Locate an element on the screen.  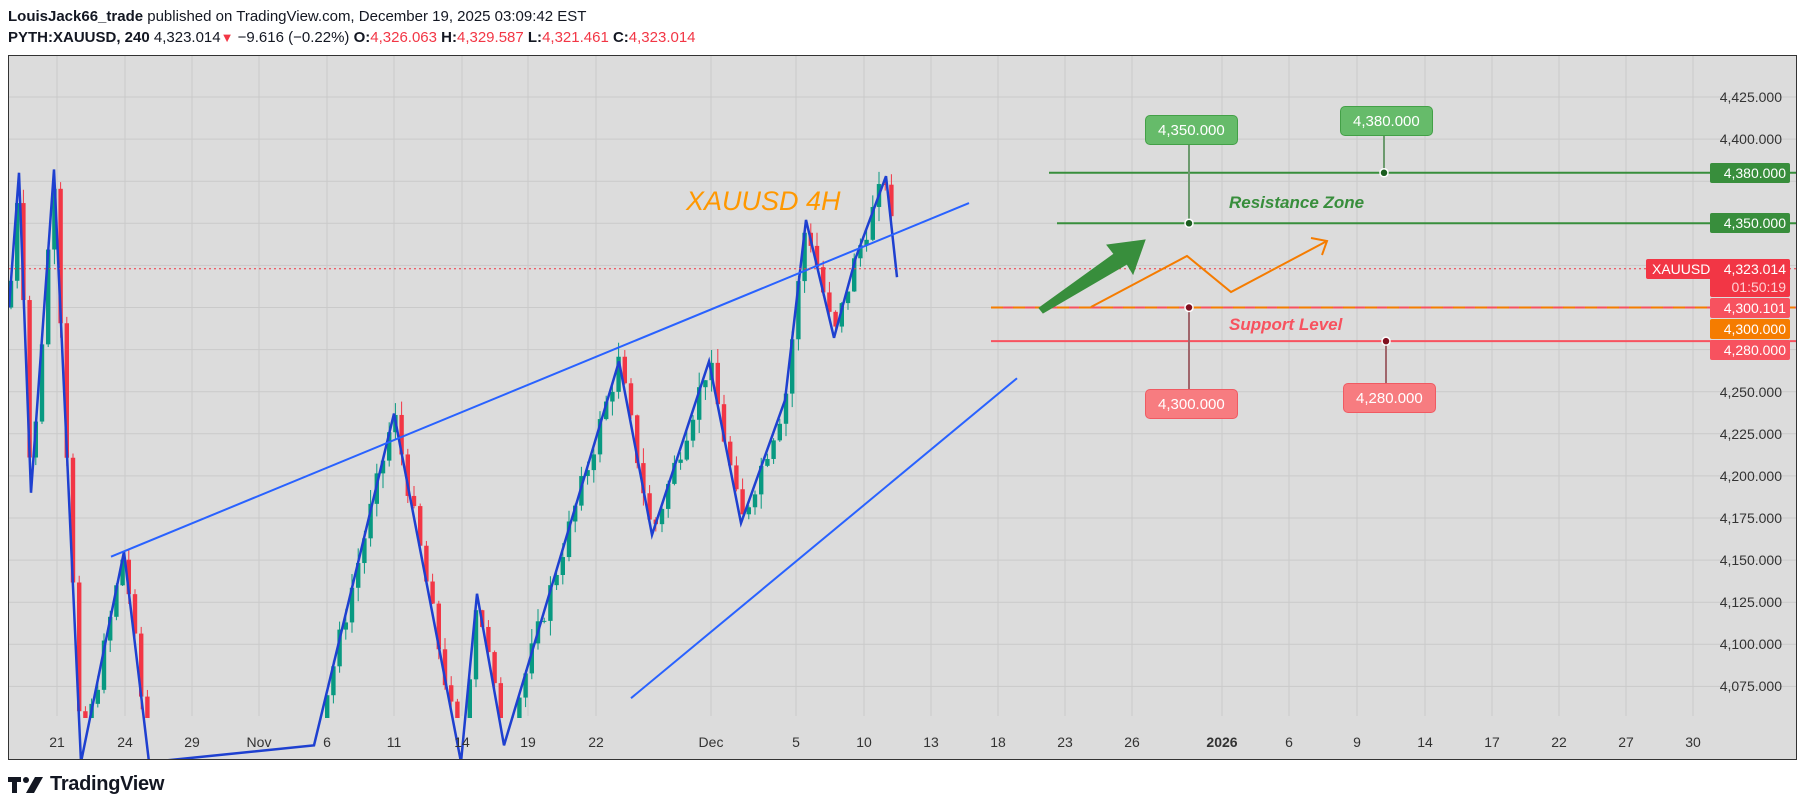
price-axis-label: 4,175.000 is located at coordinates (1750, 518).